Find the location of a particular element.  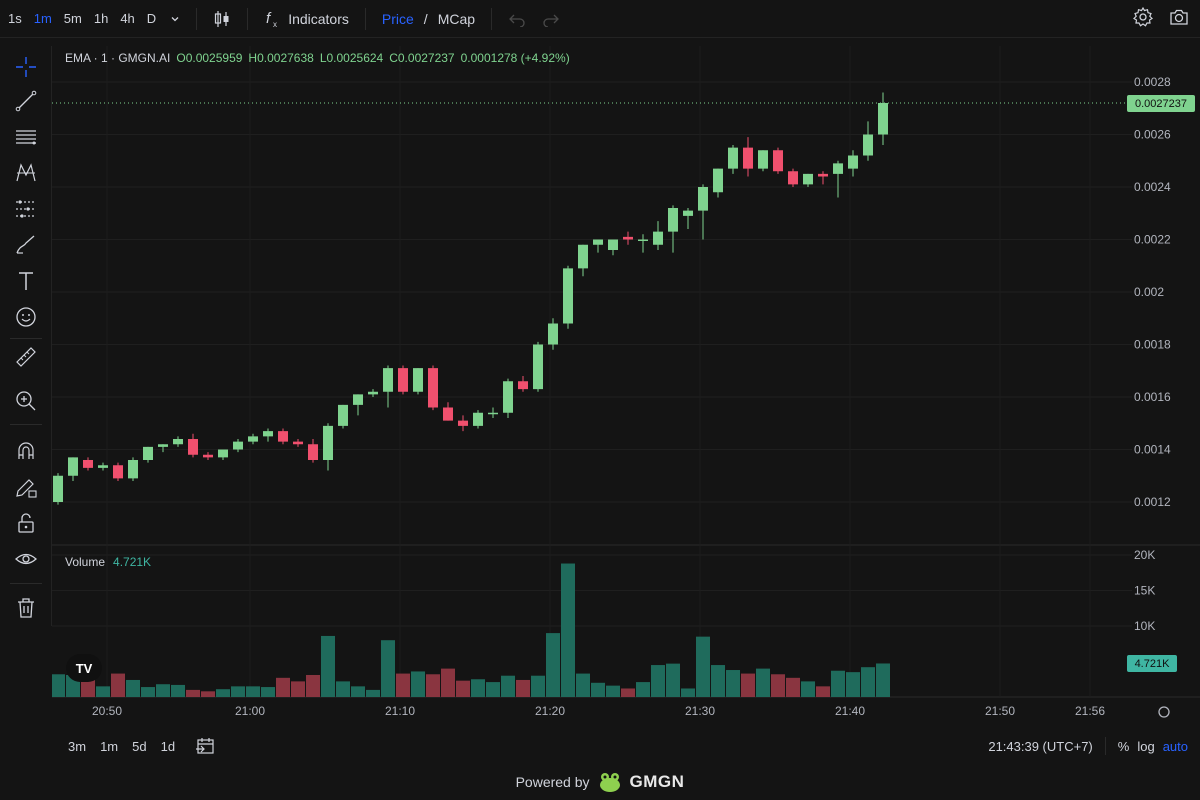

timeframe-1m: 1m is located at coordinates (42, 18).